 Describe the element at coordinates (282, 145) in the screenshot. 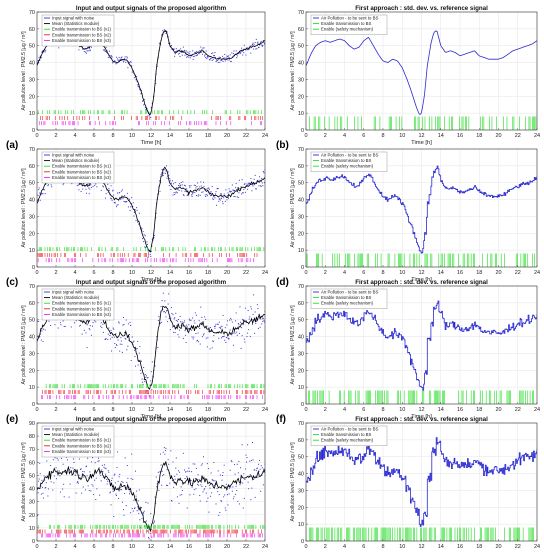

I see `panel-letter: (b)` at that location.